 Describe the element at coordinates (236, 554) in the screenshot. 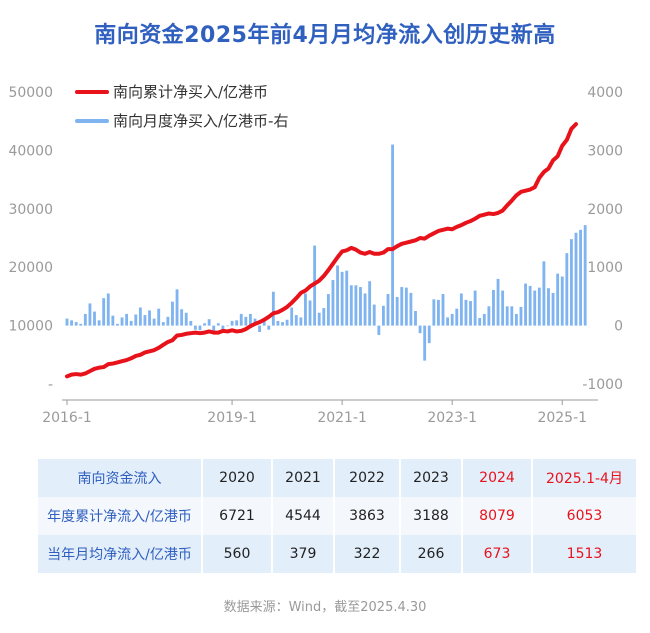

I see `table-cell: 560` at that location.